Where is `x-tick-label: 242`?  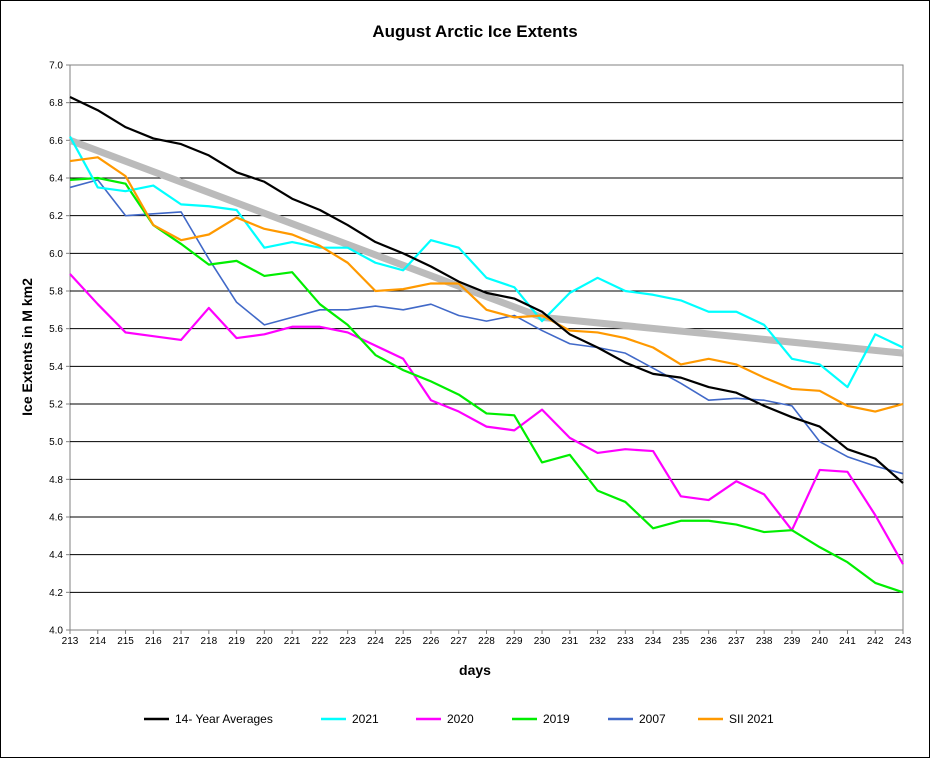 x-tick-label: 242 is located at coordinates (875, 641).